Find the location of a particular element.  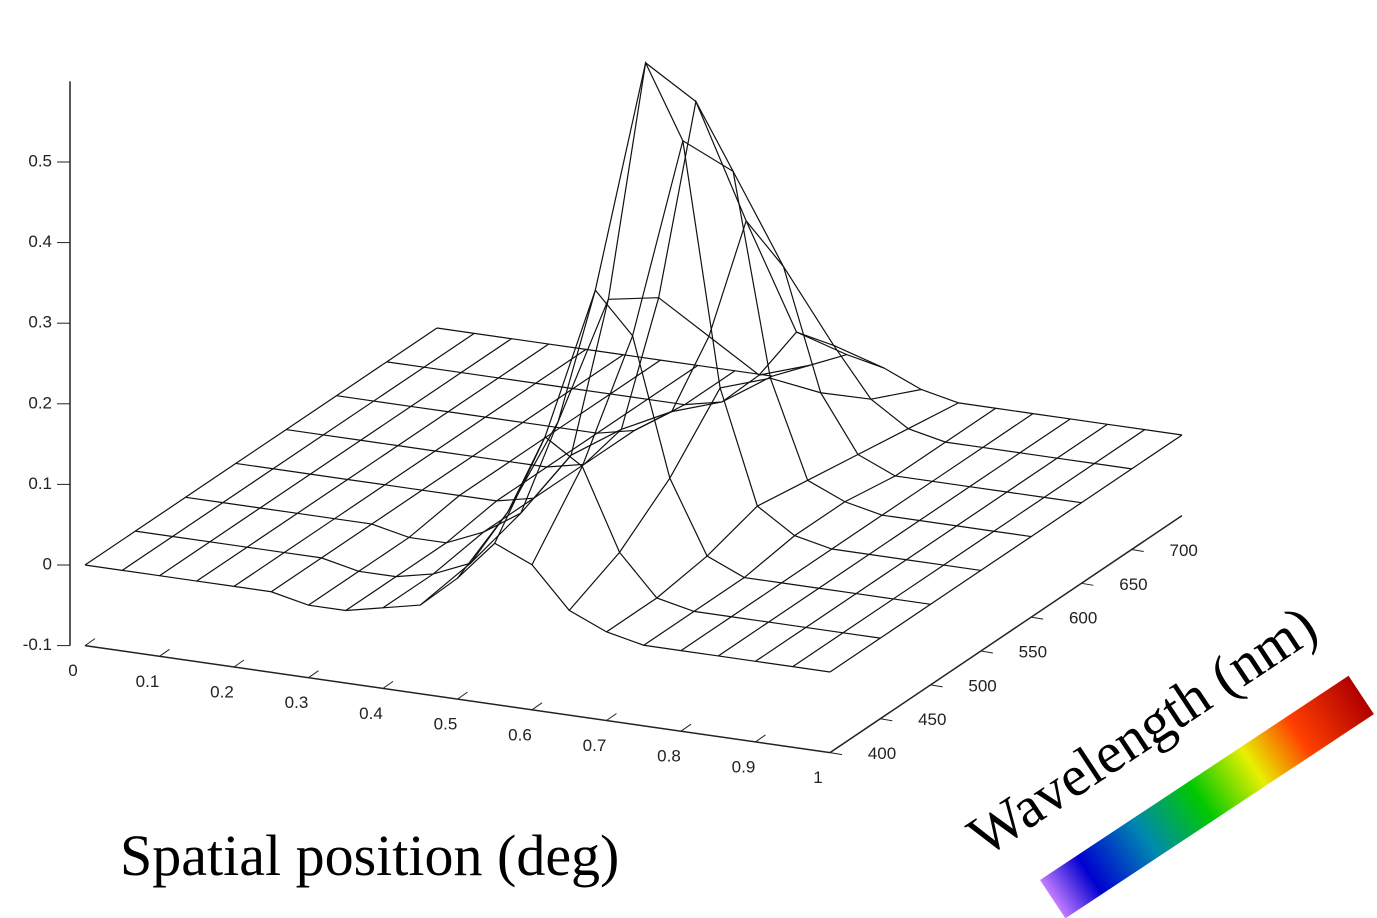

x-tick-label: 0.4 is located at coordinates (371, 713).